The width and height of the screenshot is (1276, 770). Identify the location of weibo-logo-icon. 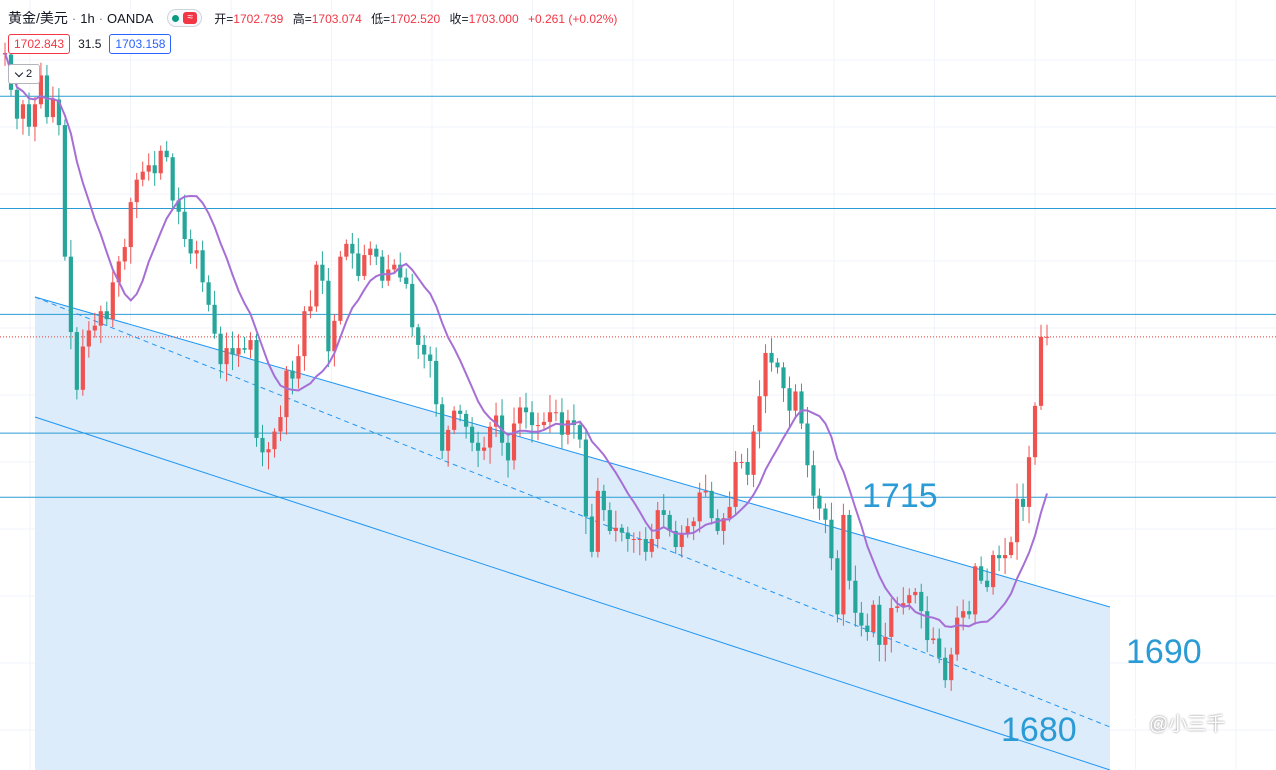
(1135, 722).